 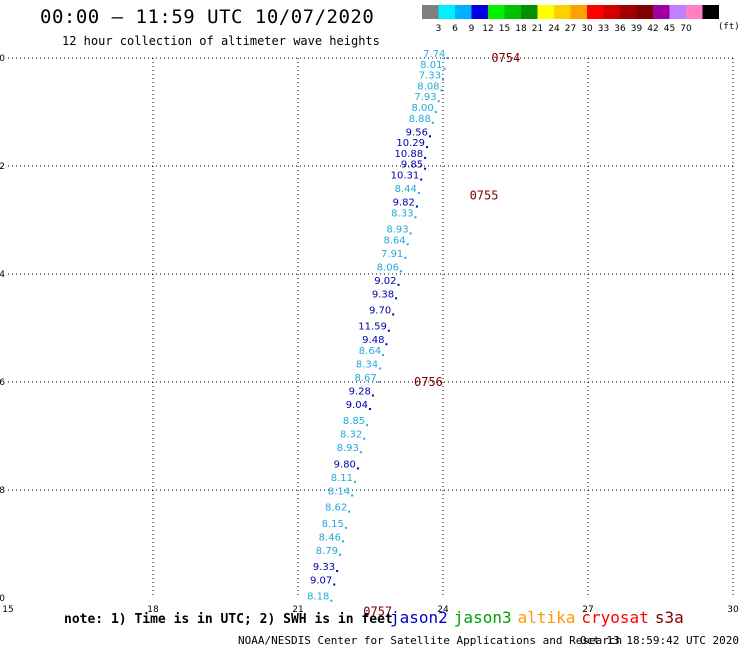 What do you see at coordinates (504, 29) in the screenshot?
I see `colorbar-label: 15` at bounding box center [504, 29].